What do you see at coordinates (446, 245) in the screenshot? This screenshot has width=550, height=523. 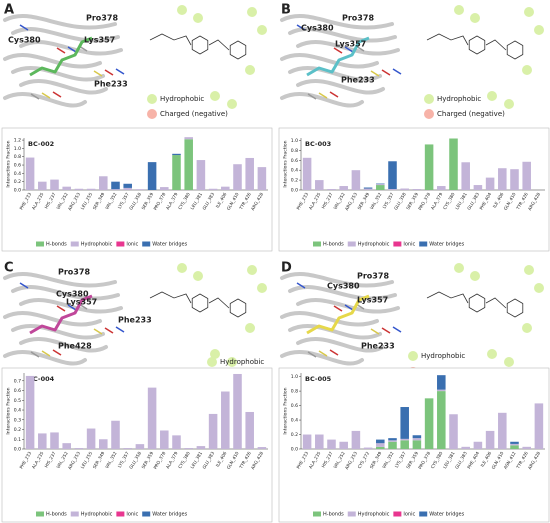 I see `legend-label: Water bridges` at bounding box center [446, 245].